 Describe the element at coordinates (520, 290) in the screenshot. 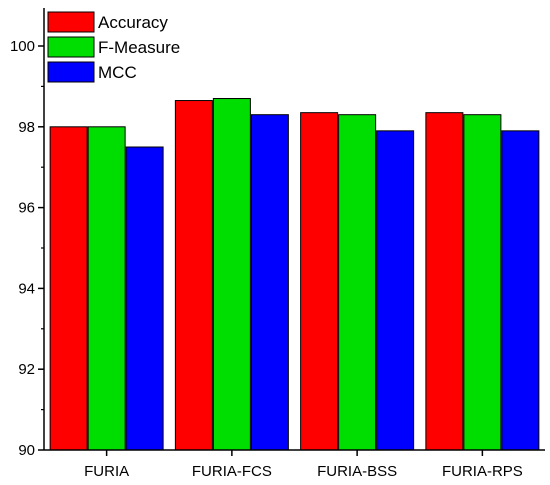

I see `bar-mcc-furia-rps` at that location.